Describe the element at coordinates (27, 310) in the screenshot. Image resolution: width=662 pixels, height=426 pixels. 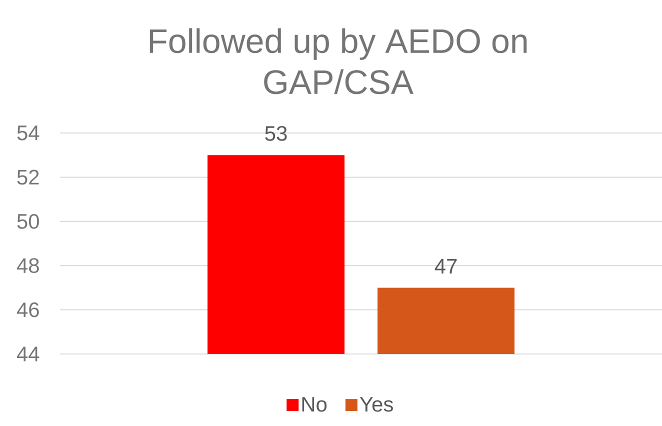
I see `y-tick-label: 46` at that location.